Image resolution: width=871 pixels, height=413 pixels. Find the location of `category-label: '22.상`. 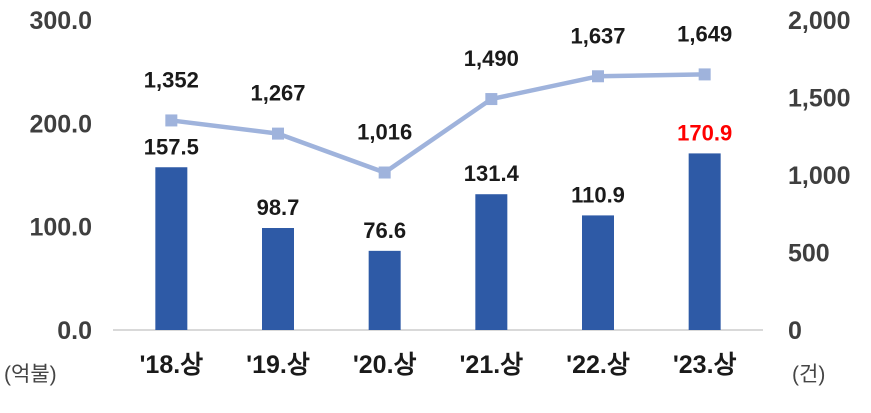

category-label: '22.상 is located at coordinates (598, 365).